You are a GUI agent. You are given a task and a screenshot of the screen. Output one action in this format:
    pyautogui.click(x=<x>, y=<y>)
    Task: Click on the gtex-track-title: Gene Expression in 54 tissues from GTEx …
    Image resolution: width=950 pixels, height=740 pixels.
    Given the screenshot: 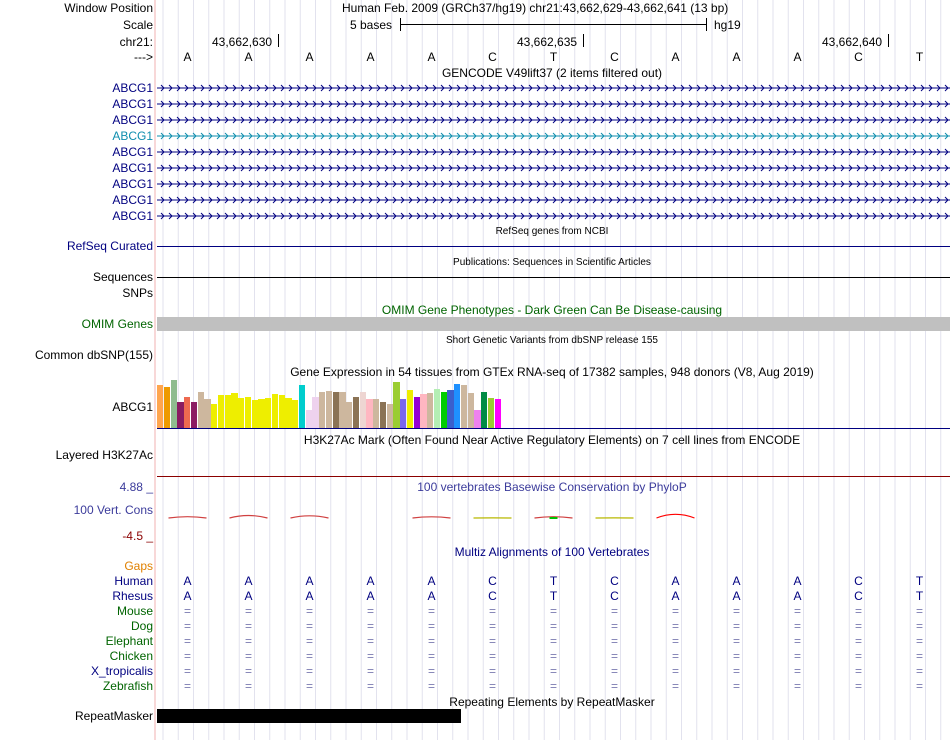 What is the action you would take?
    pyautogui.click(x=552, y=372)
    